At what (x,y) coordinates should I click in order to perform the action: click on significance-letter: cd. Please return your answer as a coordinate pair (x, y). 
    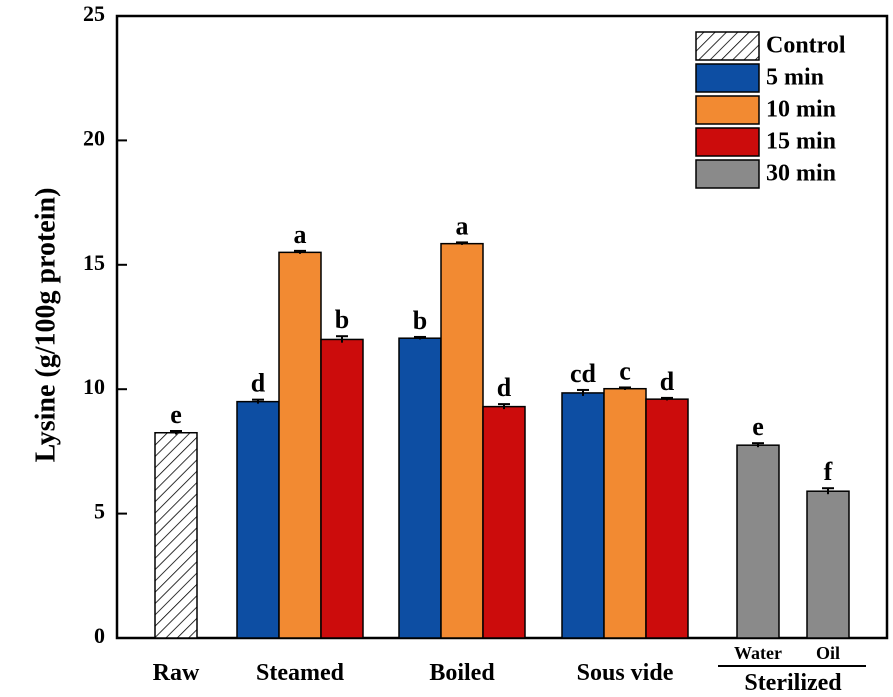
    Looking at the image, I should click on (583, 373).